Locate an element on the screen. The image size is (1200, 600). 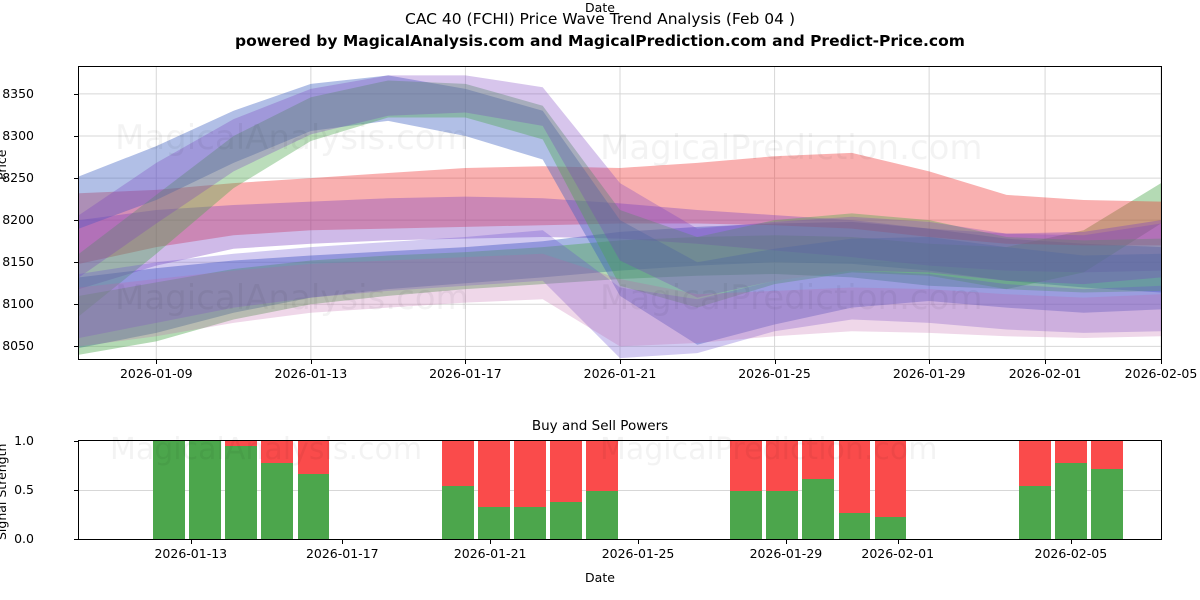
bars-x-tick: 2026-01-25 is located at coordinates (638, 553).